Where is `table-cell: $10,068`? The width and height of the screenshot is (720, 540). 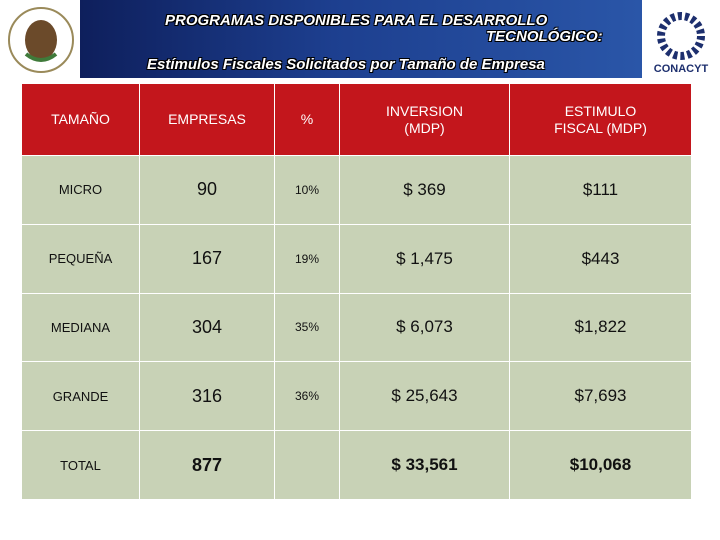
table-cell: $10,068 is located at coordinates (601, 465).